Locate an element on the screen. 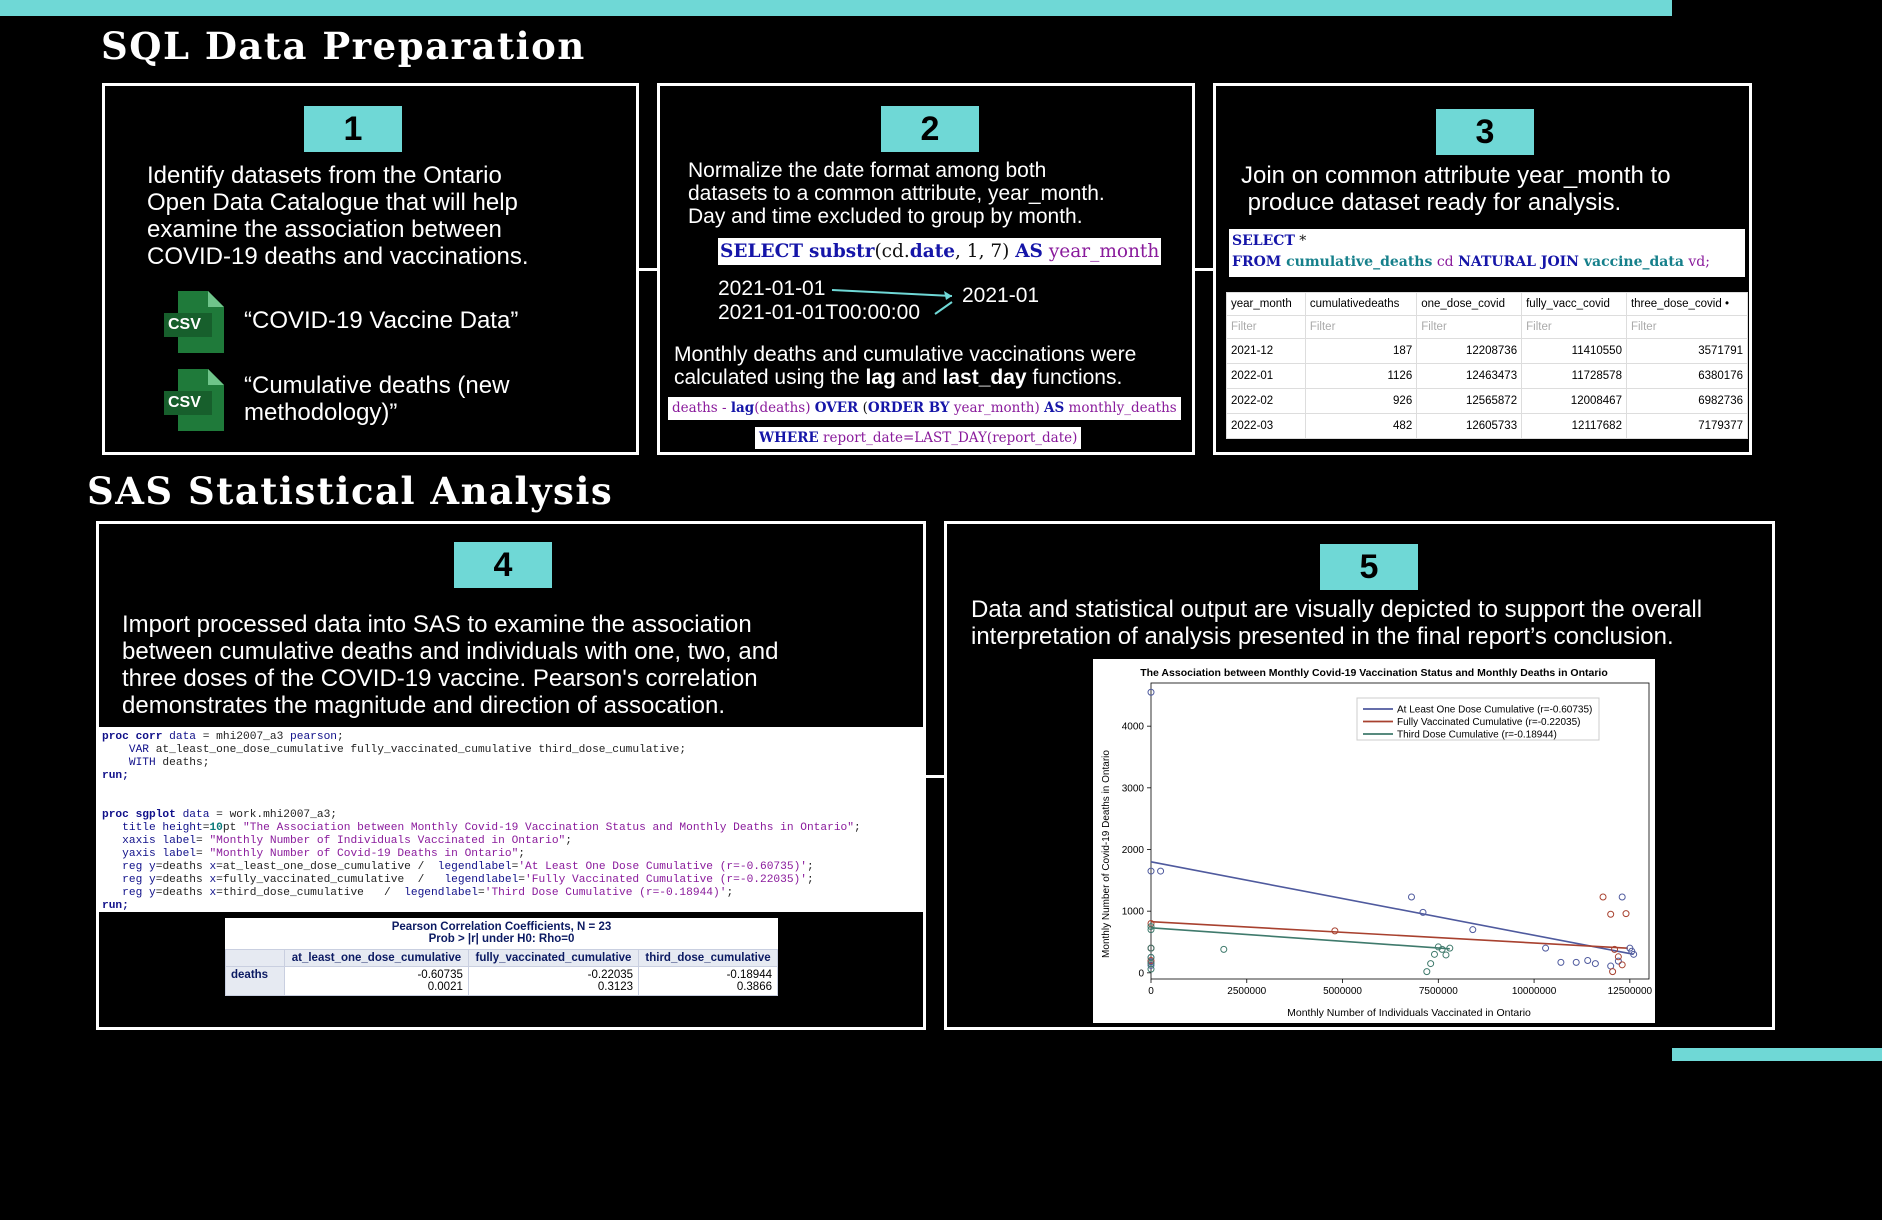 This screenshot has width=1882, height=1220. sql-keyword: OVER is located at coordinates (836, 408).